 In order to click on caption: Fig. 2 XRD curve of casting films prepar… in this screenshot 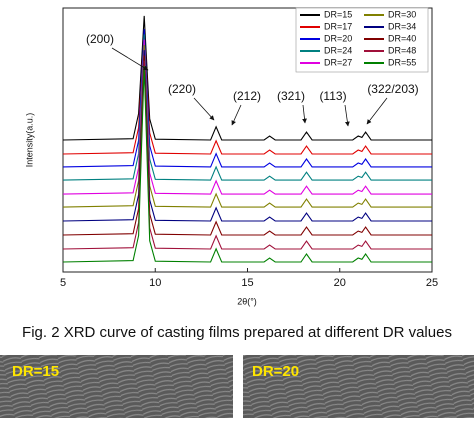, I will do `click(237, 332)`.